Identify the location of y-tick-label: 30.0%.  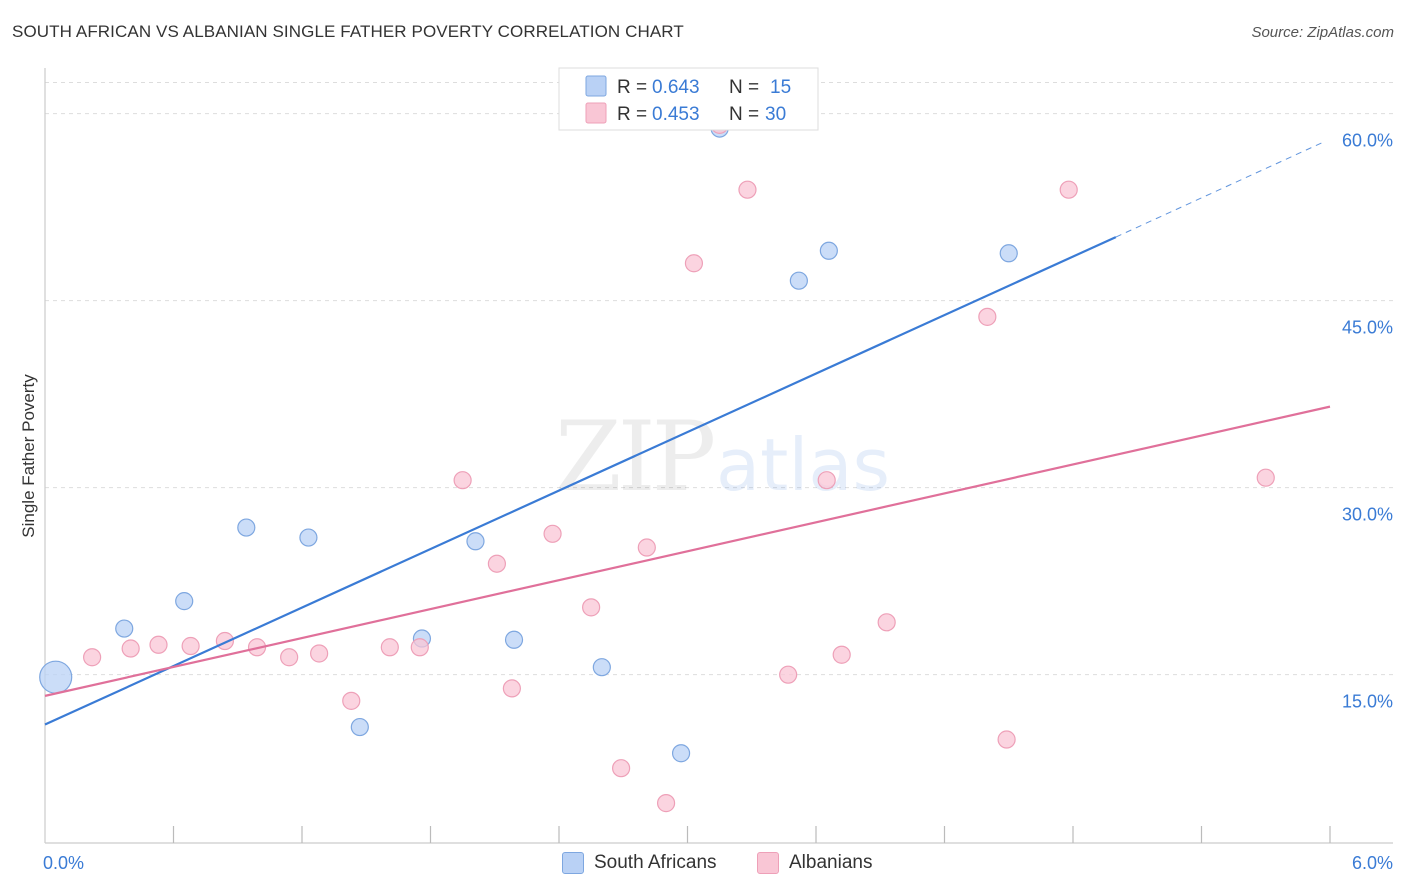
(1367, 515).